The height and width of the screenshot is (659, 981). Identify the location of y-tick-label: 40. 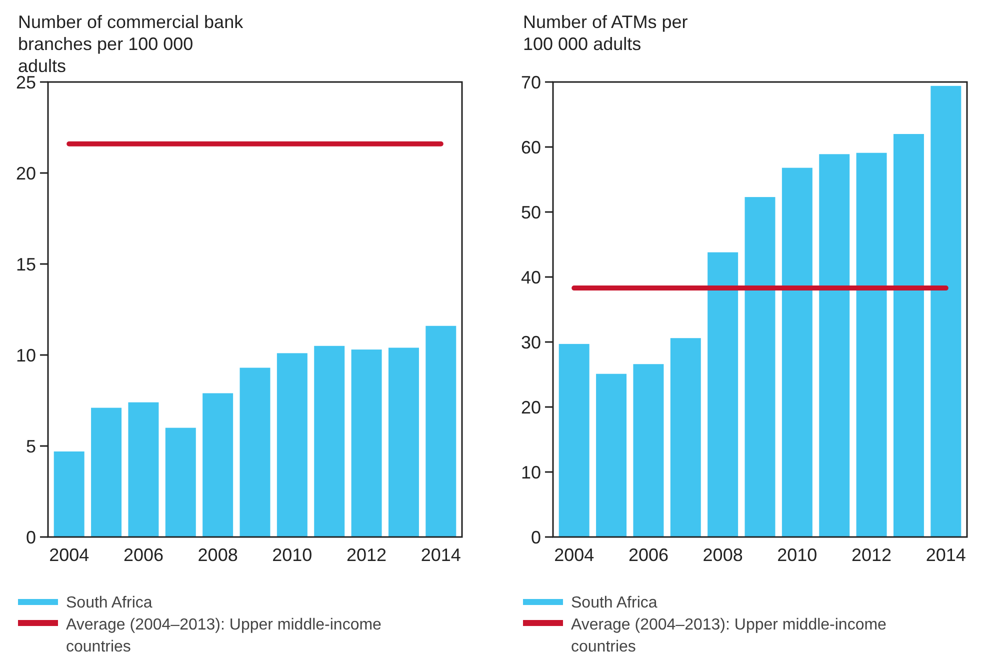
(530, 277).